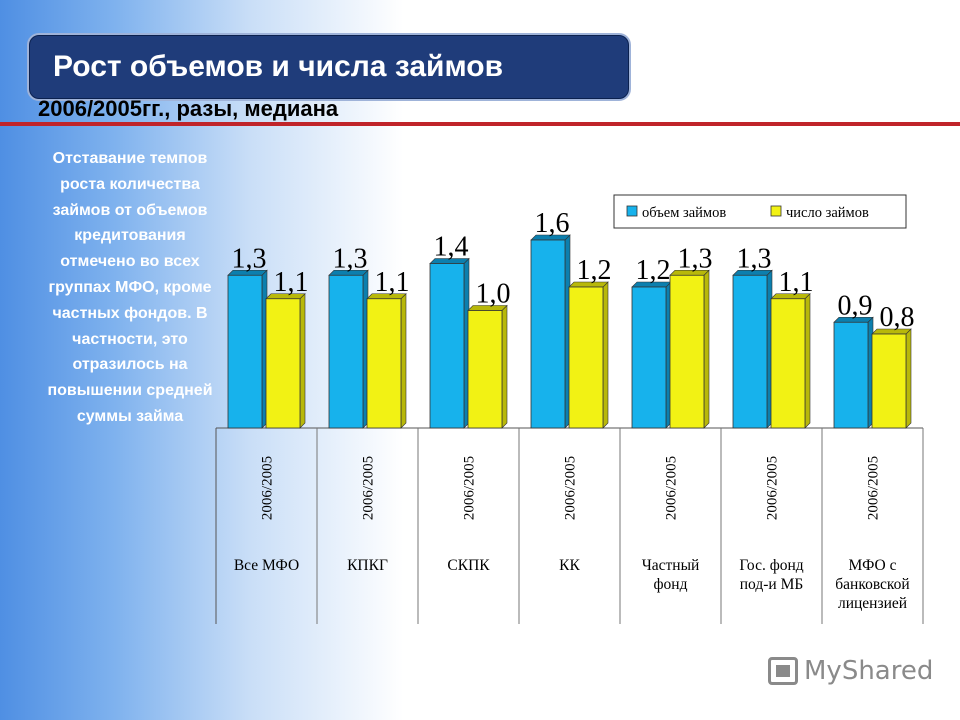  I want to click on legend-swatch-volume, so click(632, 211).